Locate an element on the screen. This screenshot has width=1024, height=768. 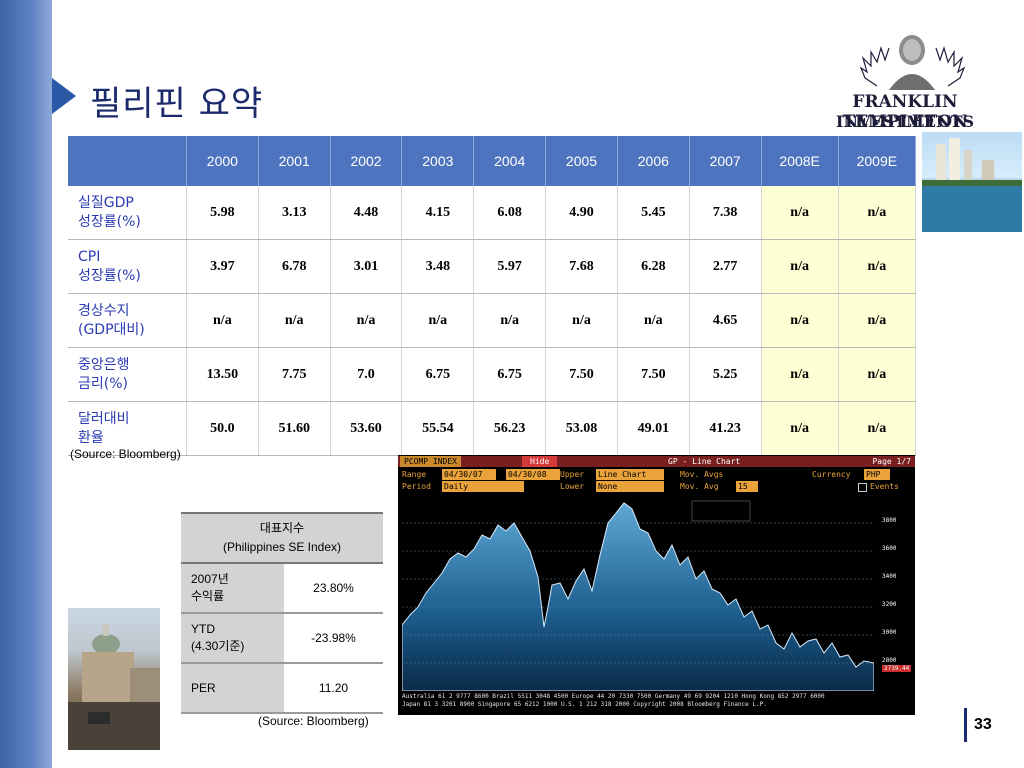
lower-select: None is located at coordinates (630, 486).